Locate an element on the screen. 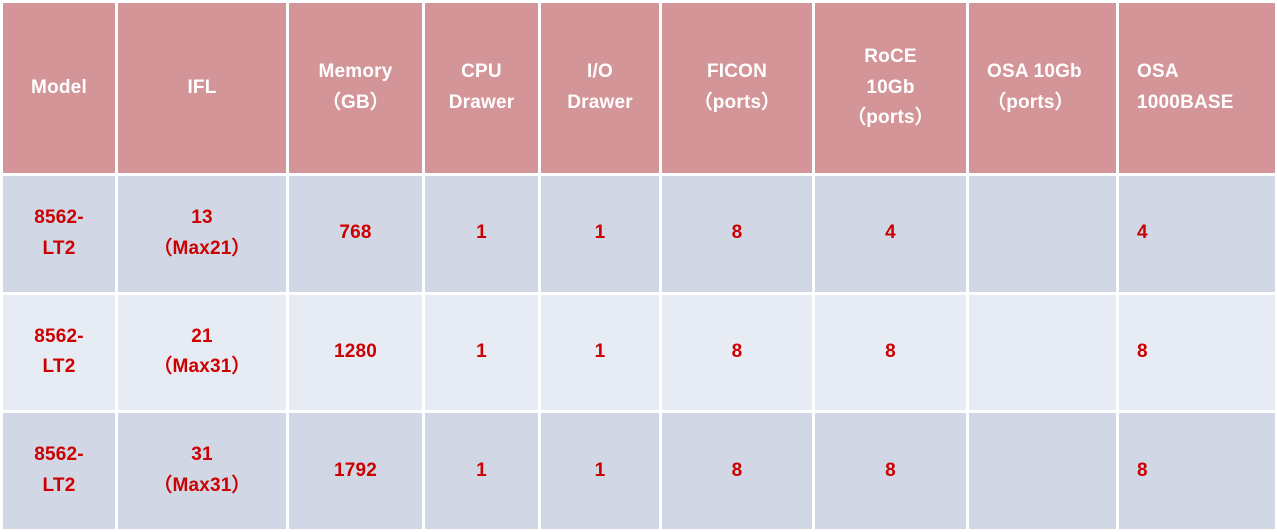 Image resolution: width=1277 pixels, height=532 pixels. cell-osa_1000base: 4 is located at coordinates (1197, 234).